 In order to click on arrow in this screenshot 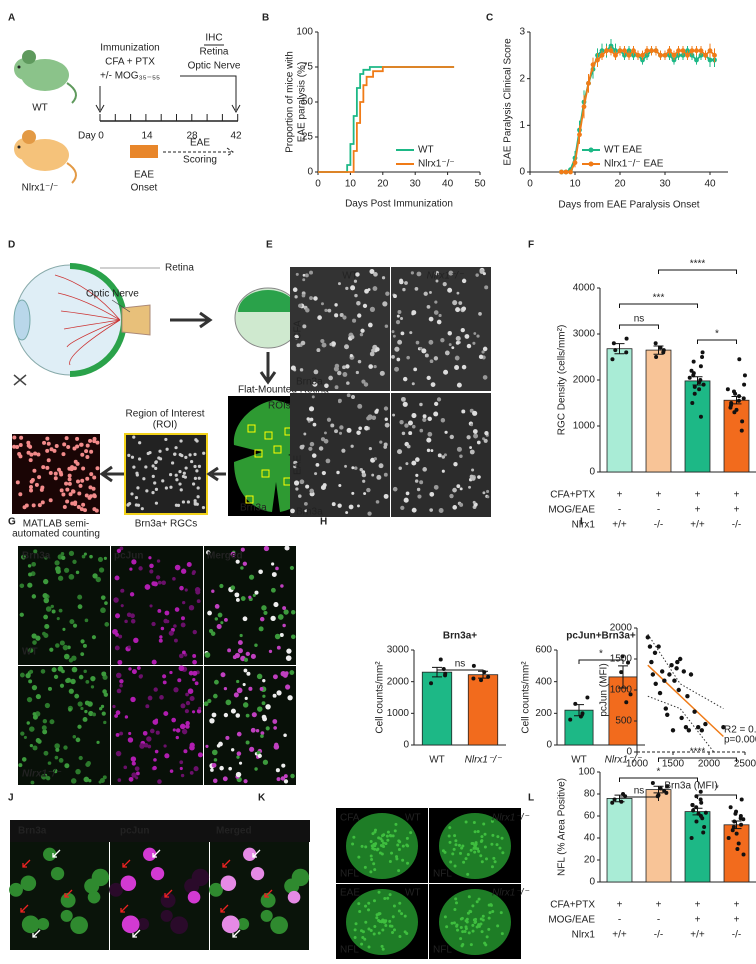, I will do `click(26, 863)`.